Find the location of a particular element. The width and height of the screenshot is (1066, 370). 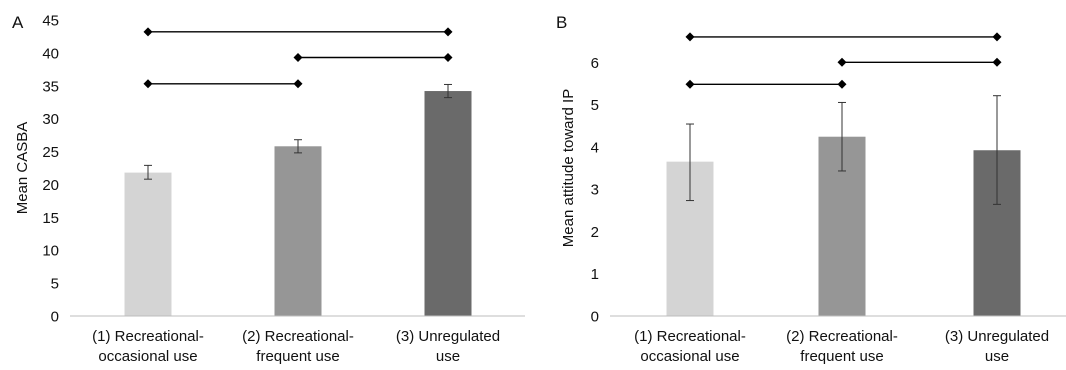

y-axis-label: Mean CASBA is located at coordinates (22, 168).